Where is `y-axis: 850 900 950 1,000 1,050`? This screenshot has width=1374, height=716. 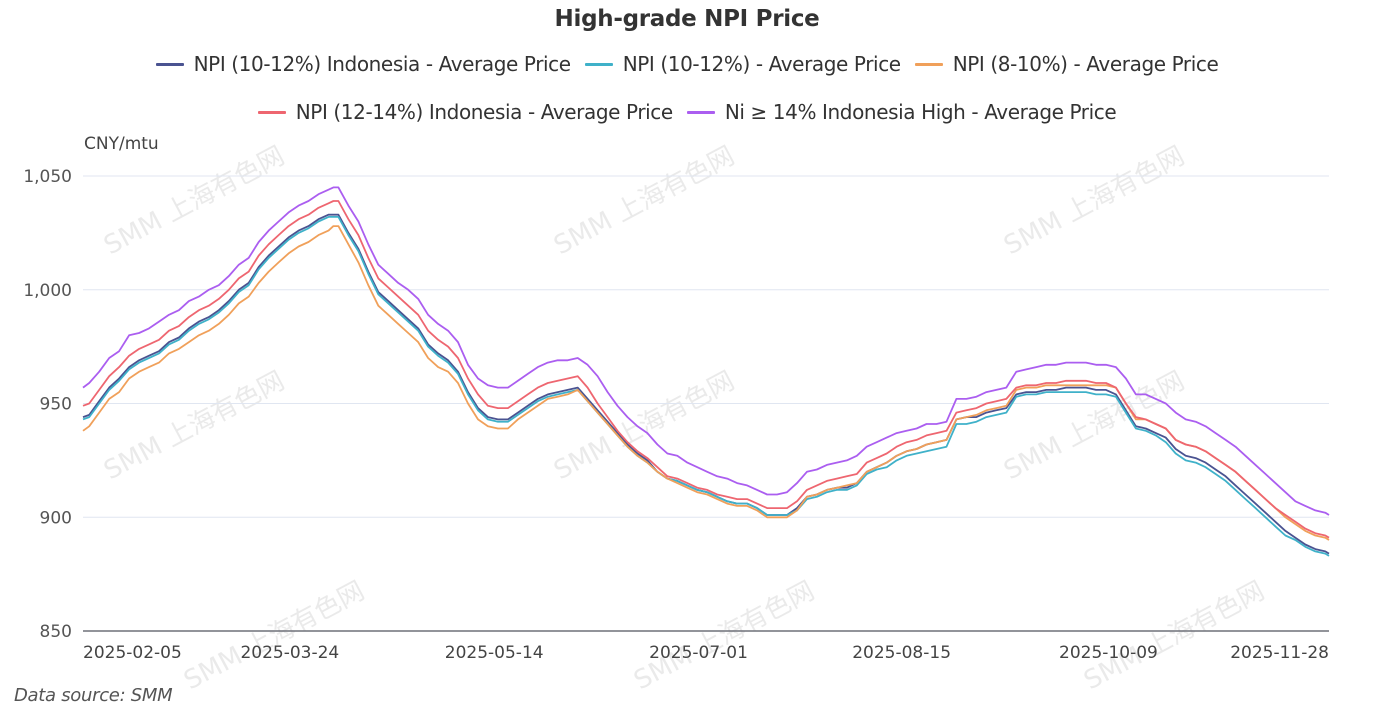
y-axis: 850 900 950 1,000 1,050 is located at coordinates (47, 404).